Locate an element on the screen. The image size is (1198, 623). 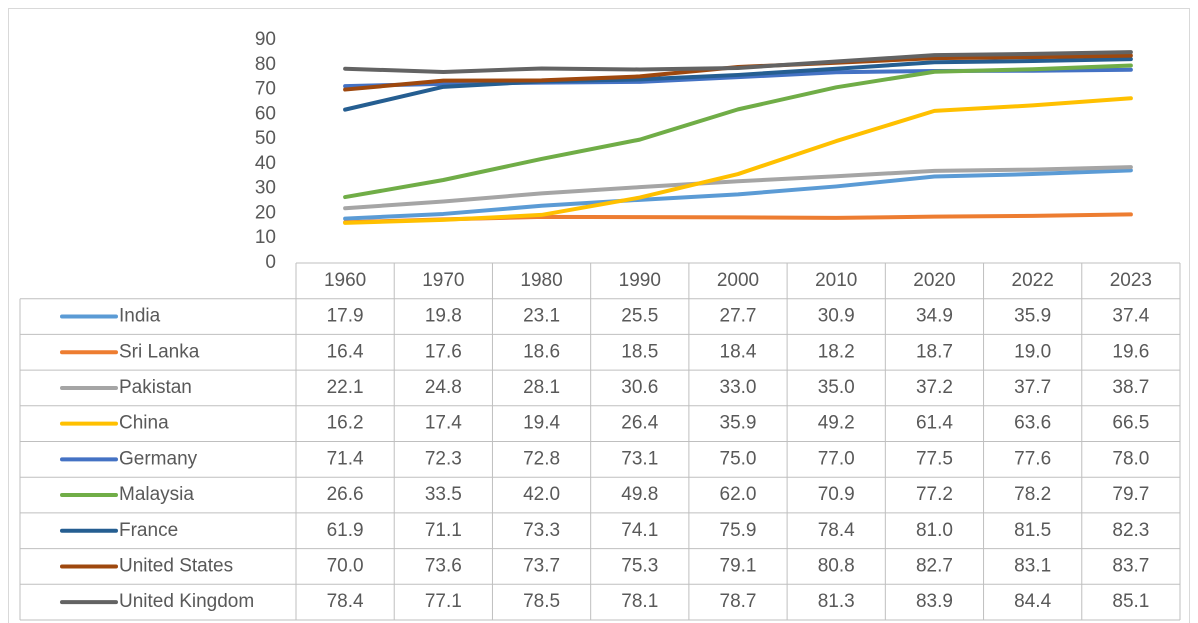
table-value: 83.7 is located at coordinates (1130, 565).